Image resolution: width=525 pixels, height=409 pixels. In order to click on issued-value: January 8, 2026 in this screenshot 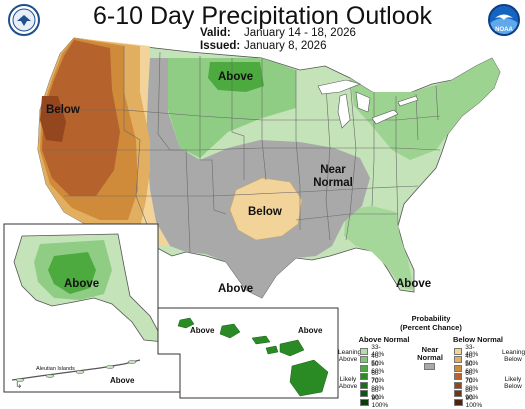, I will do `click(285, 46)`.